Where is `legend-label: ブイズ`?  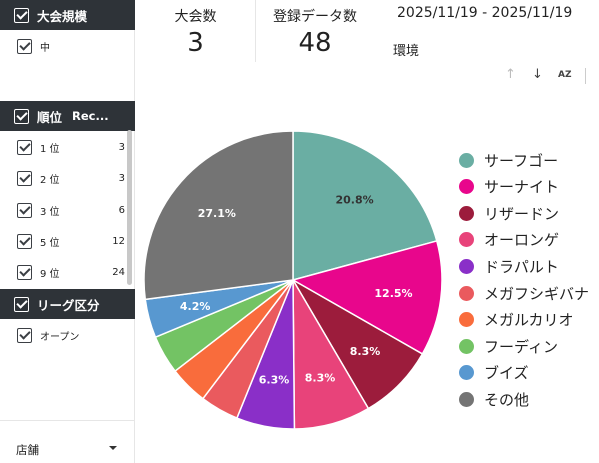 legend-label: ブイズ is located at coordinates (506, 373).